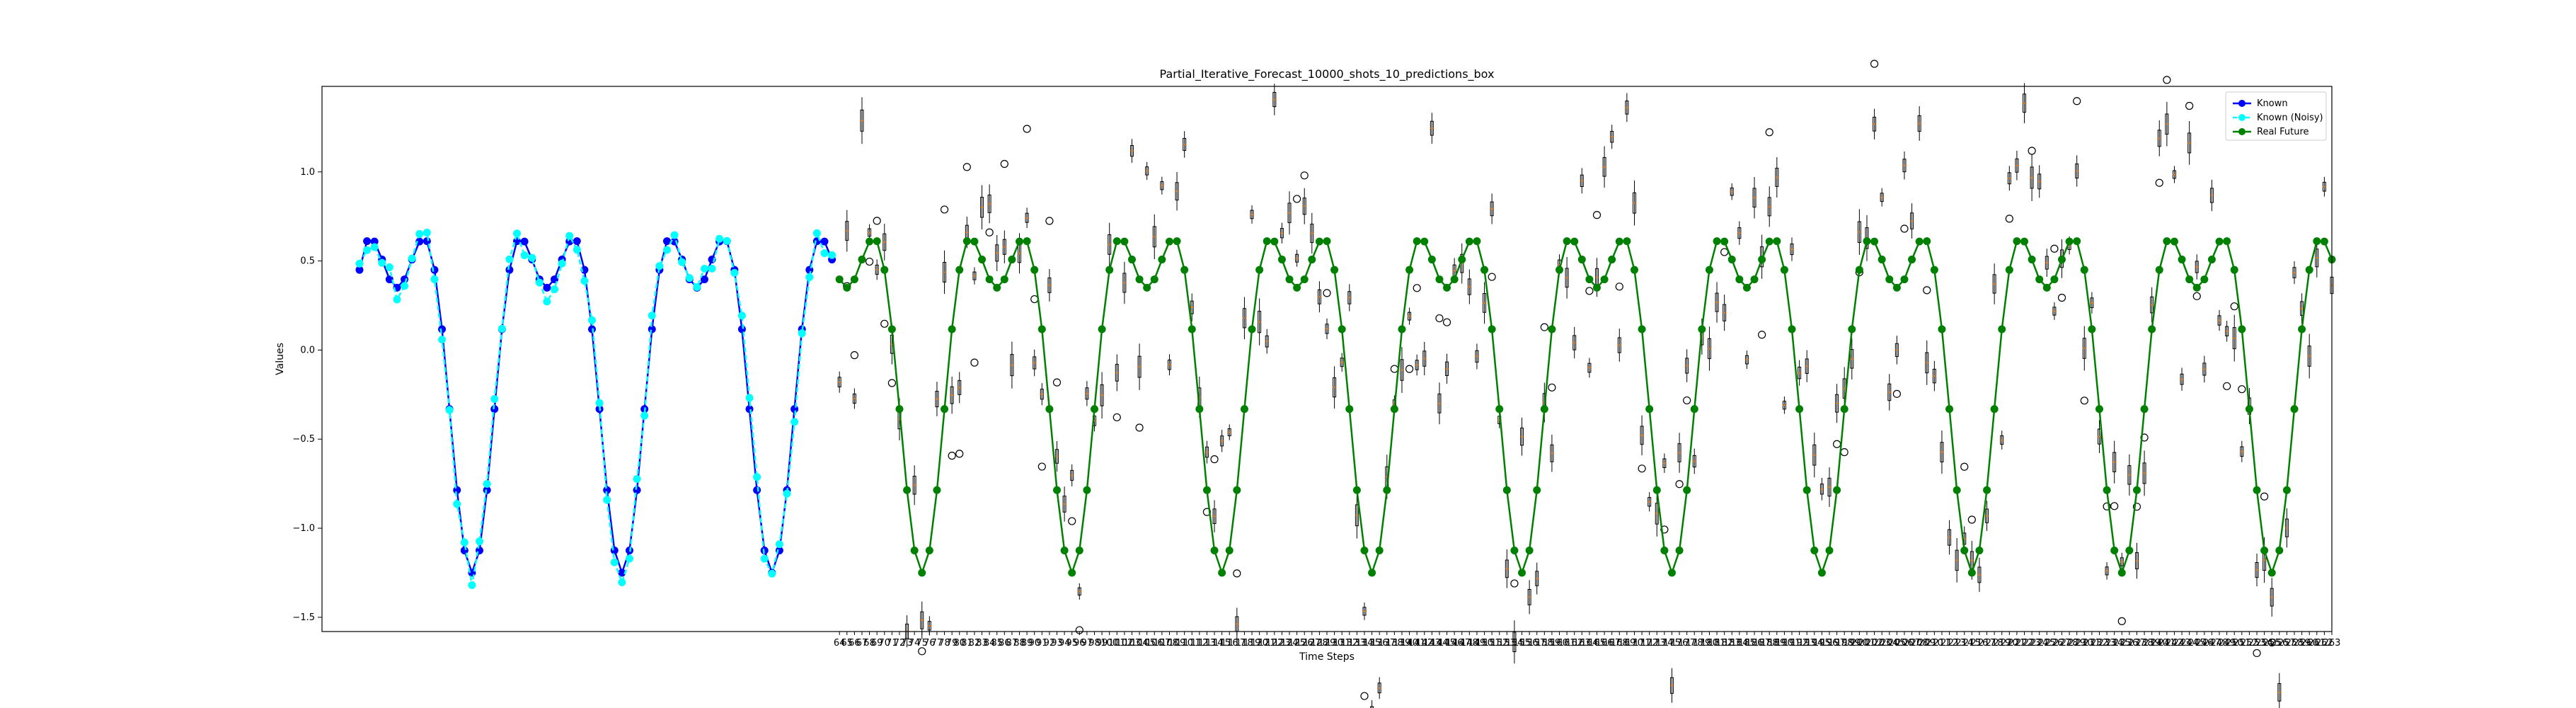 The width and height of the screenshot is (2576, 708). Describe the element at coordinates (1905, 643) in the screenshot. I see `x-tick-label: 206` at that location.